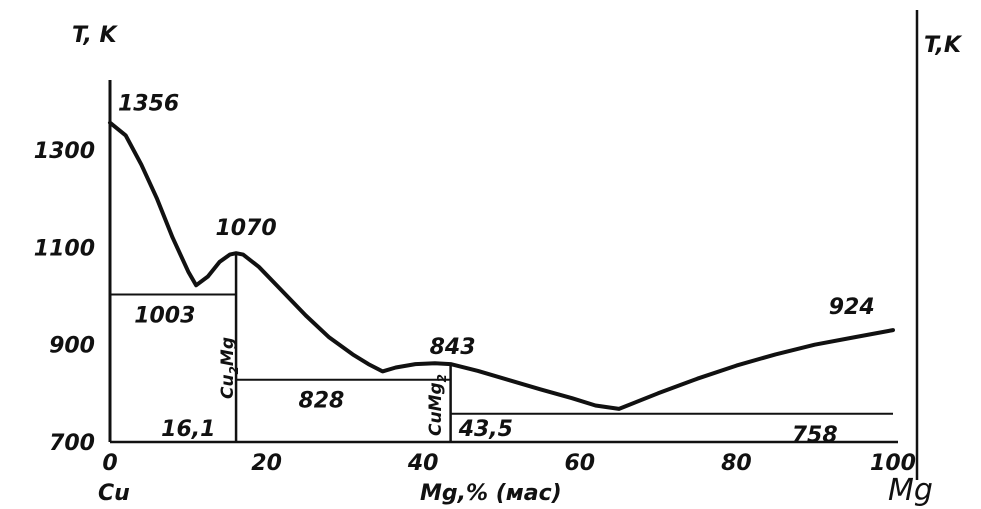  Describe the element at coordinates (229, 368) in the screenshot. I see `compound-label-cu2mg: Cu2Mg` at that location.